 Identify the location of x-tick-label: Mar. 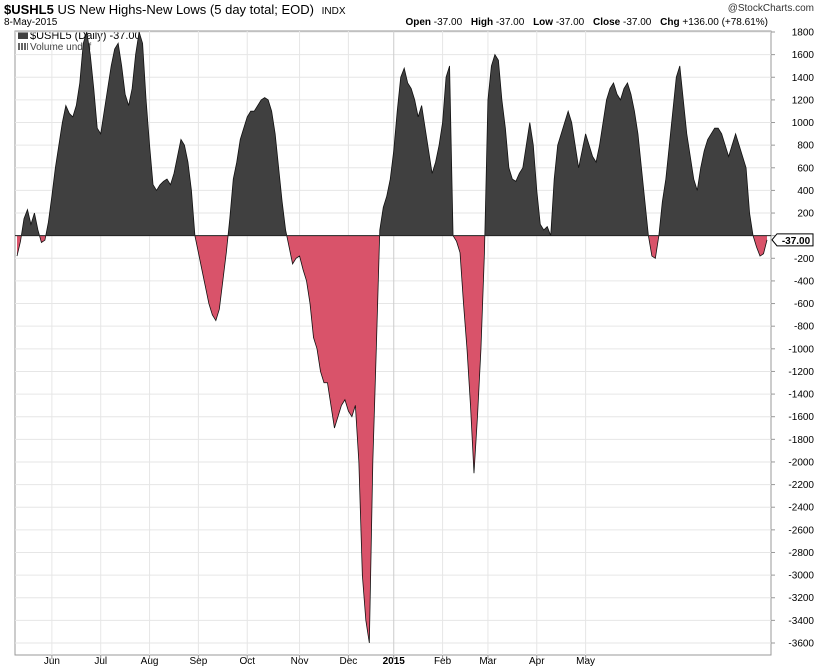
(488, 661).